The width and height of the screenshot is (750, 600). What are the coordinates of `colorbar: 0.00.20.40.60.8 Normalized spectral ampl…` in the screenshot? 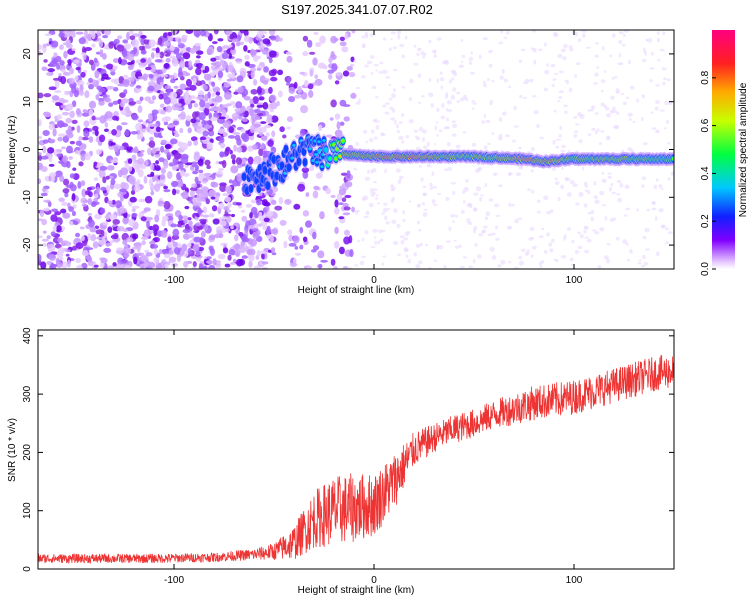 It's located at (724, 153).